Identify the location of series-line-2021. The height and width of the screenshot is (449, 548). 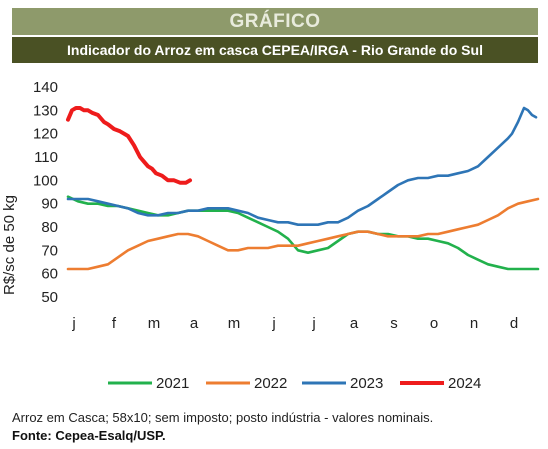
(303, 233).